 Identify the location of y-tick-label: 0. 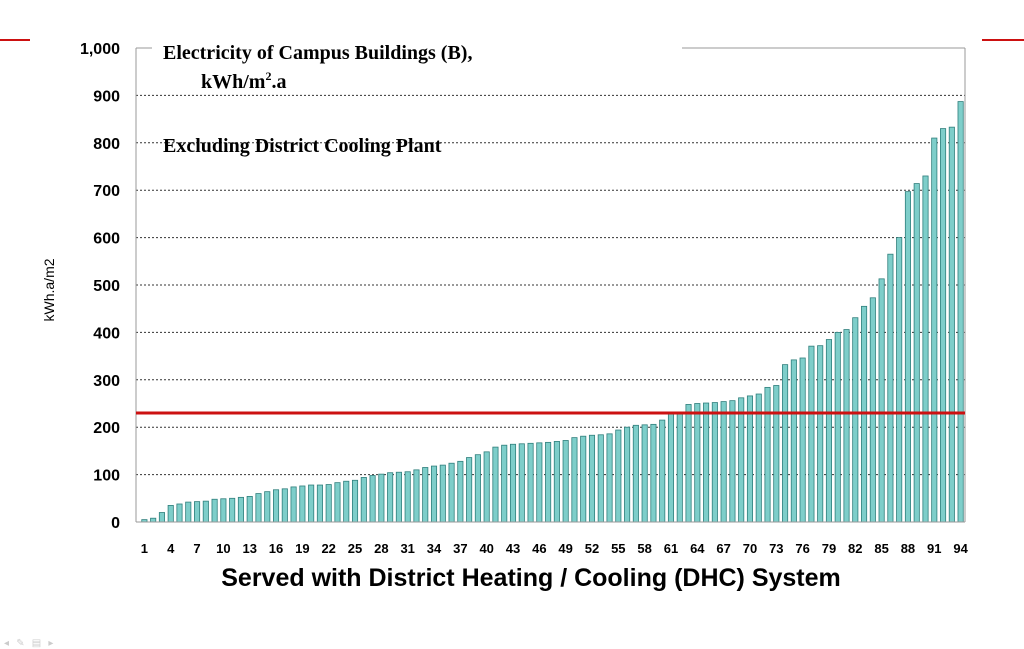
(115, 523).